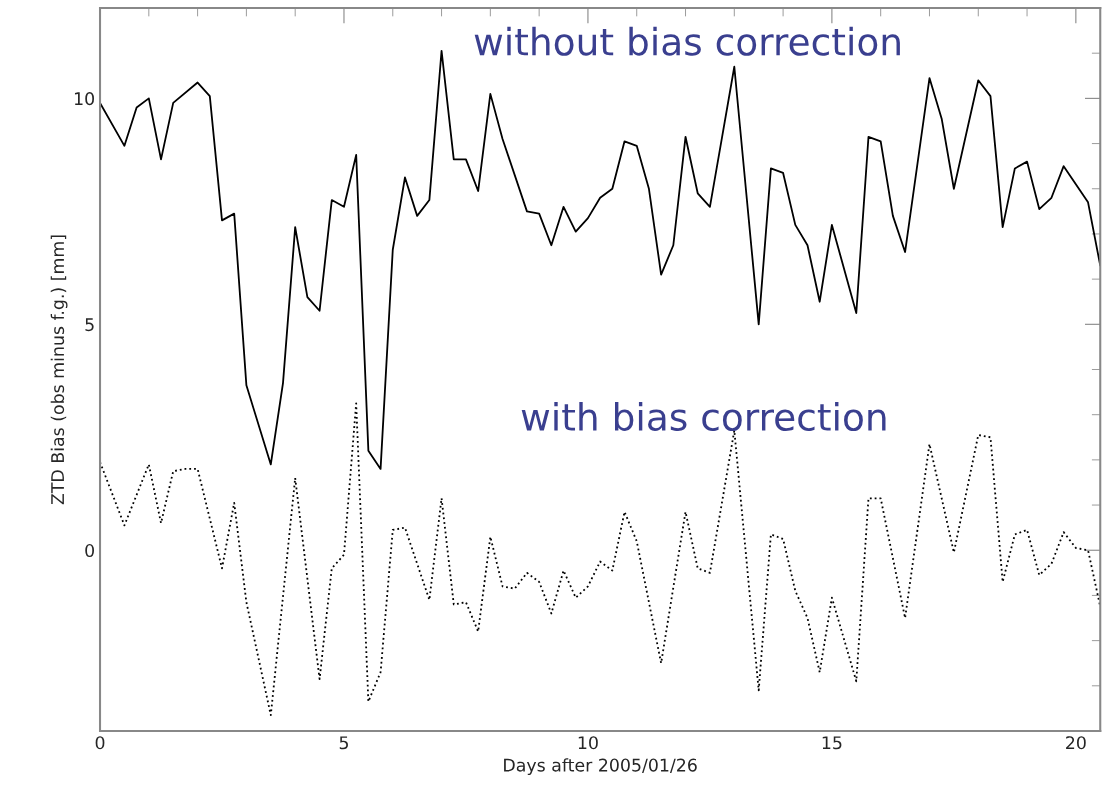 Image resolution: width=1104 pixels, height=801 pixels. What do you see at coordinates (832, 743) in the screenshot?
I see `x-tick-label: 15` at bounding box center [832, 743].